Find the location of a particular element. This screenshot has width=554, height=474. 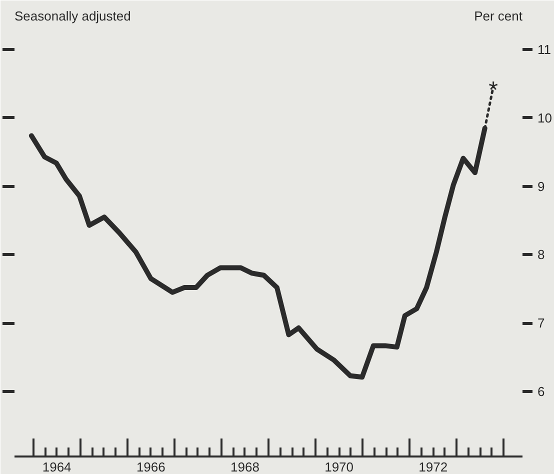

x-tick-label: 1964 is located at coordinates (57, 467).